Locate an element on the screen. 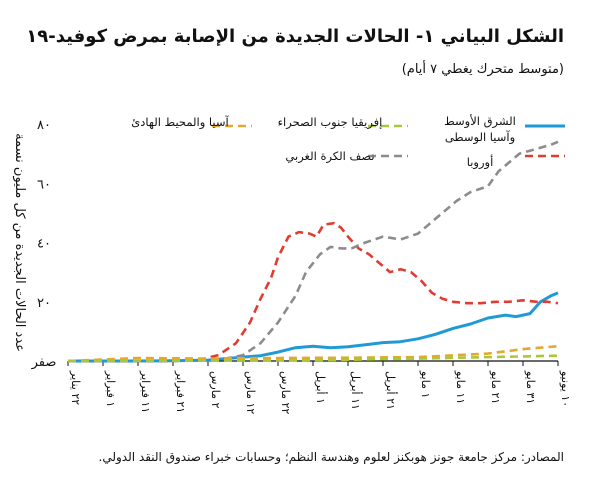 This screenshot has height=495, width=604. x-tick-label: ٣١ مايو is located at coordinates (530, 387).